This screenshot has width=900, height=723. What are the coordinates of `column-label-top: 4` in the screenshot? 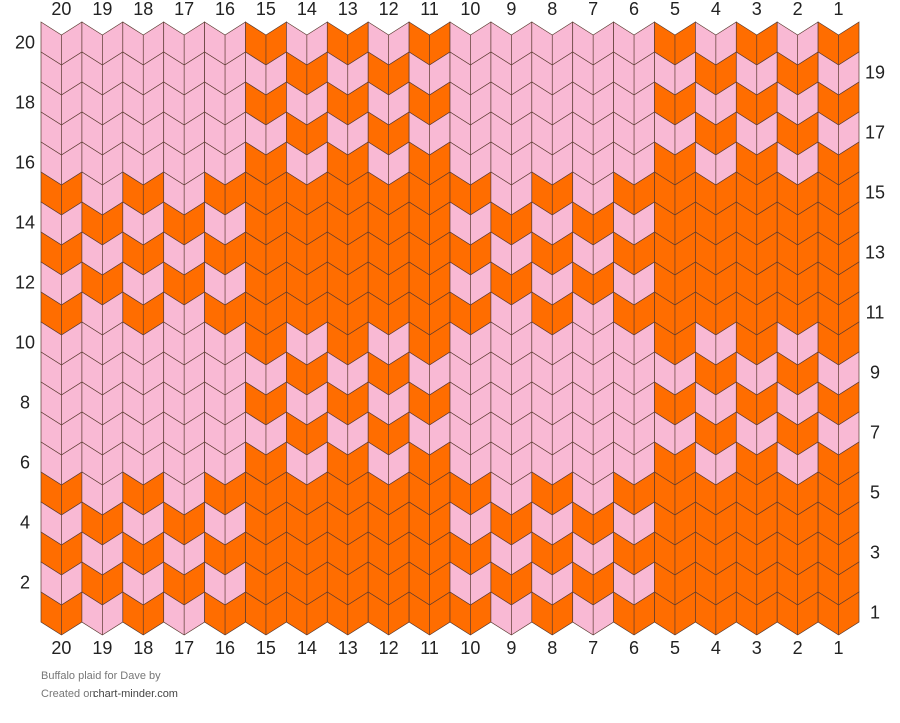 It's located at (716, 9).